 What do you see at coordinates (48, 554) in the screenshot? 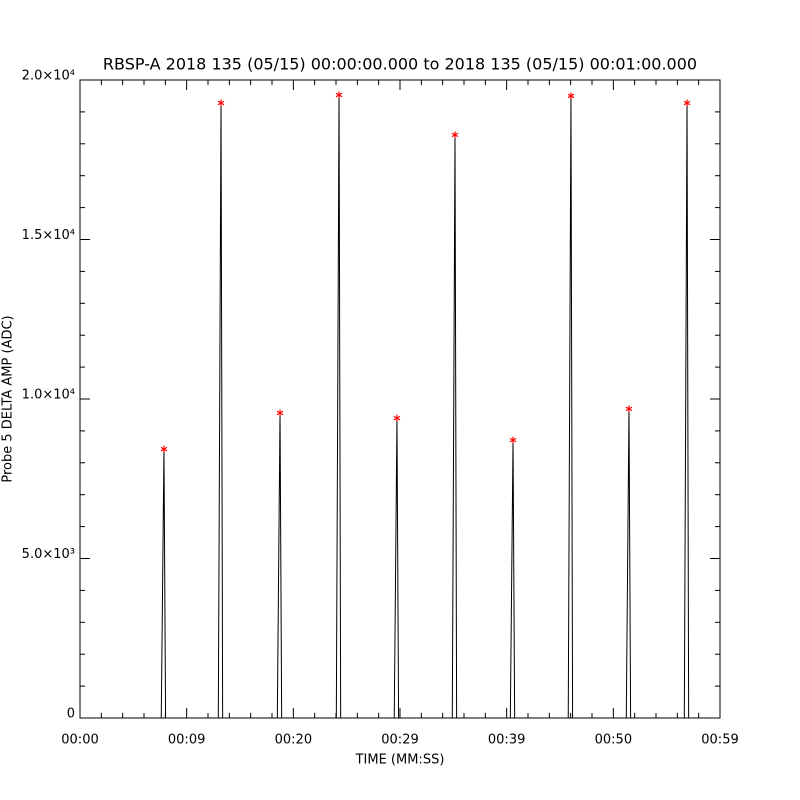
I see `y-tick-label: 5.0×10³` at bounding box center [48, 554].